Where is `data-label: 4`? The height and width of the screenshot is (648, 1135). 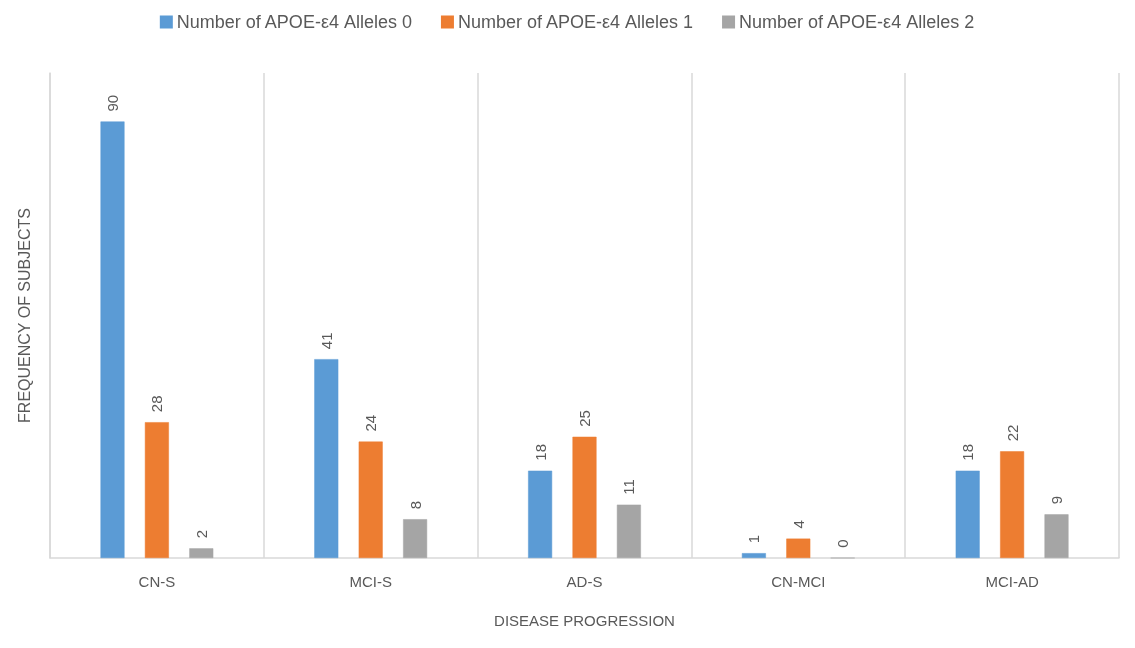
data-label: 4 is located at coordinates (798, 524).